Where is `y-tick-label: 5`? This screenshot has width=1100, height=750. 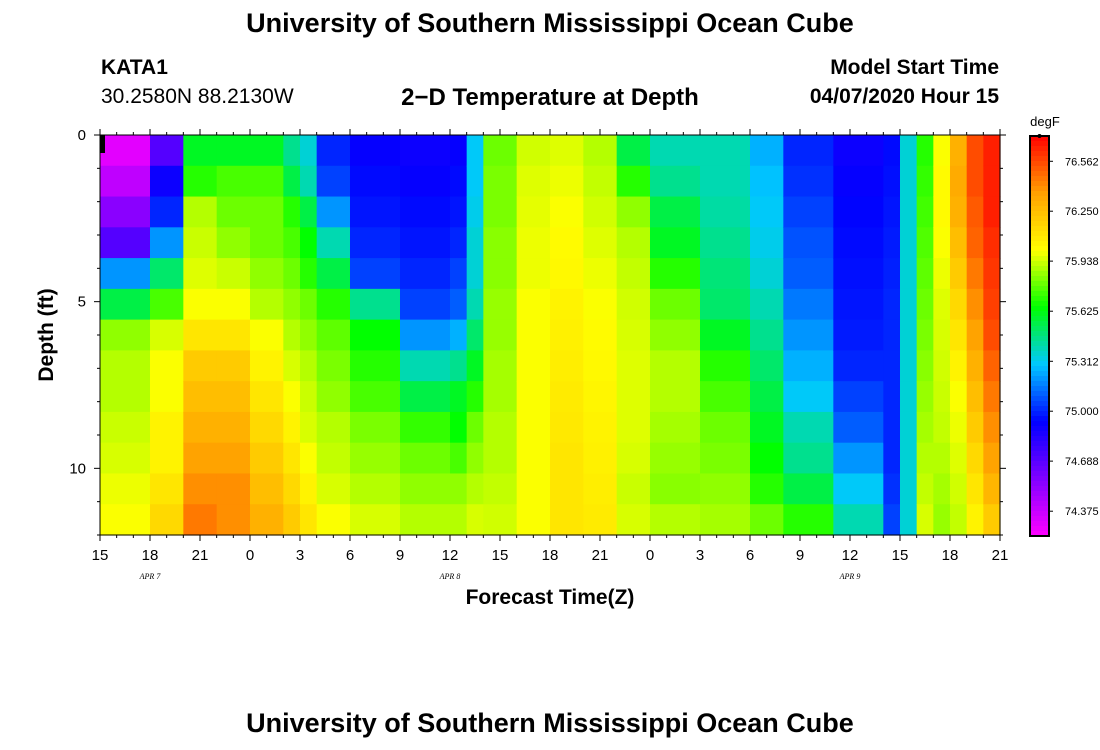
y-tick-label: 5 is located at coordinates (82, 302).